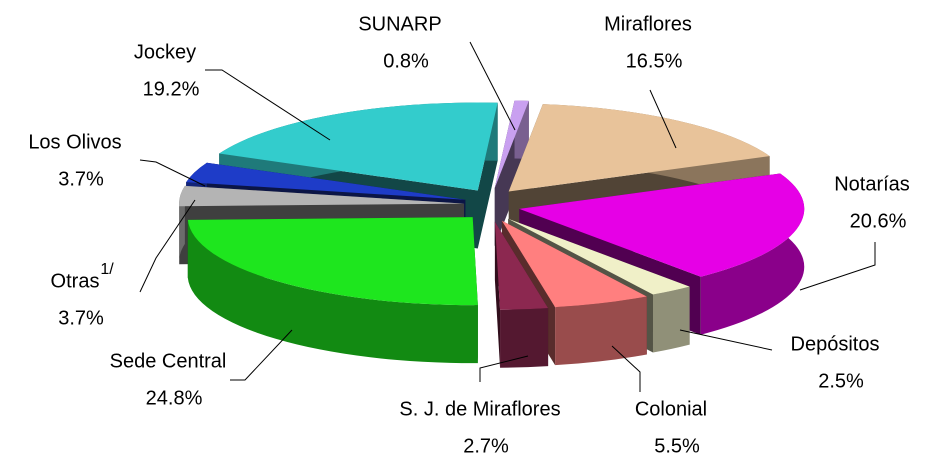 This screenshot has height=458, width=928. Describe the element at coordinates (878, 221) in the screenshot. I see `value-label: 20.6%` at that location.